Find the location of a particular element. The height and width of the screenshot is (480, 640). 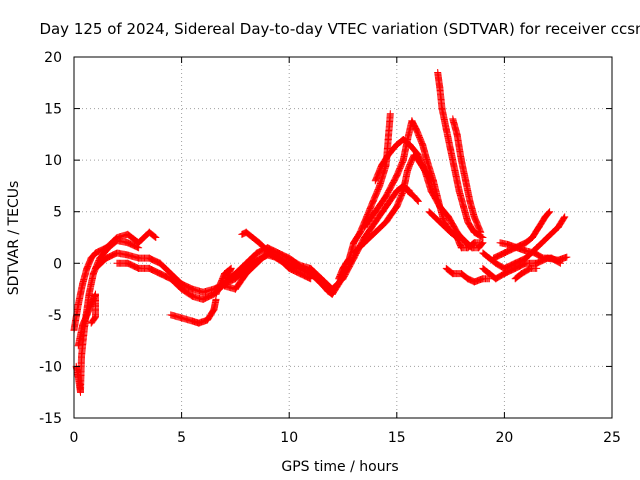

y-tick-label: 10 is located at coordinates (53, 161).